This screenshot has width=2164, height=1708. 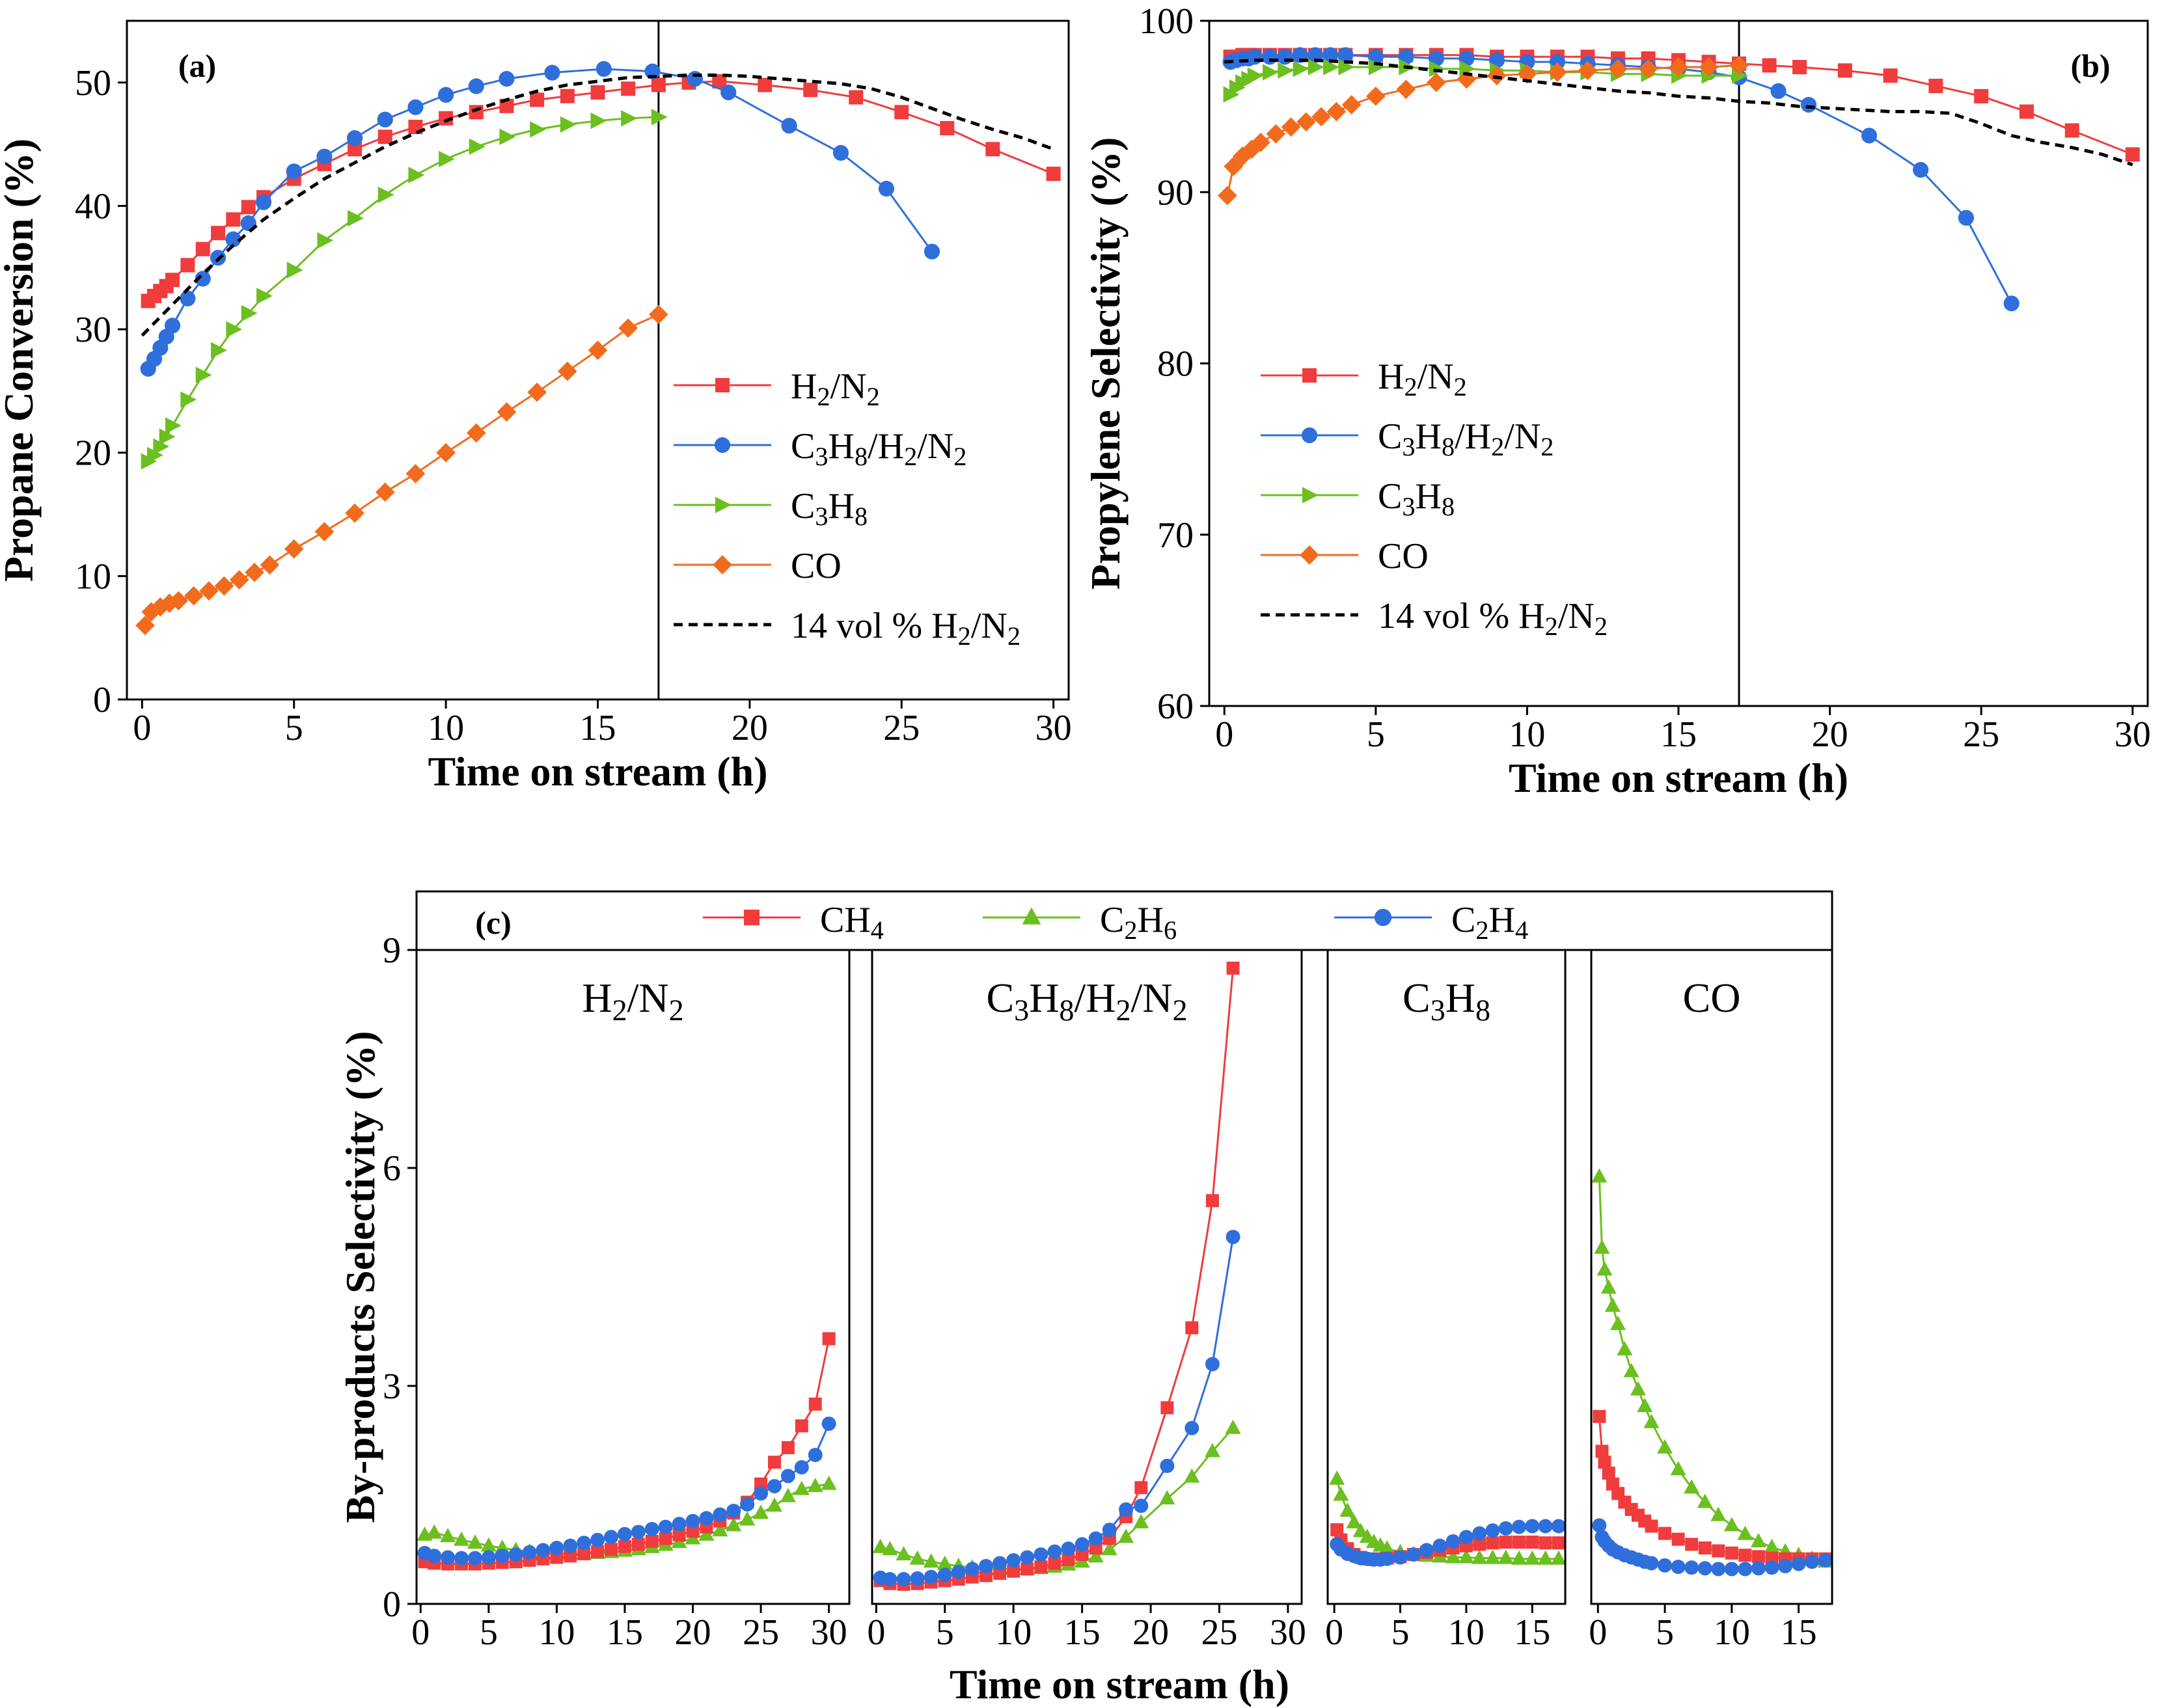 I want to click on subplot-title-part: 8, so click(x=1067, y=1010).